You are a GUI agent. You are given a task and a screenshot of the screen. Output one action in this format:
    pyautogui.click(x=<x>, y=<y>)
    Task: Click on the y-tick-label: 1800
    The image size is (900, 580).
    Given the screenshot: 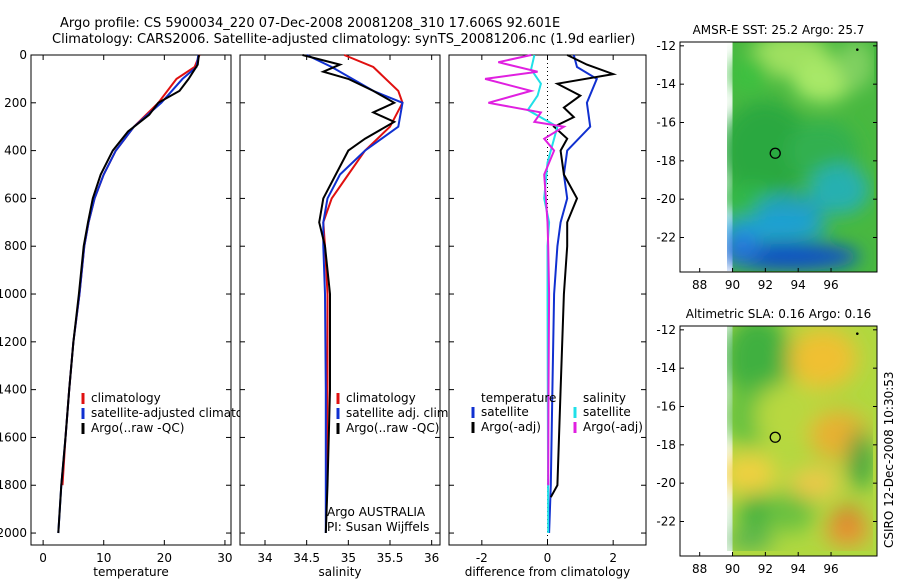 What is the action you would take?
    pyautogui.click(x=13, y=485)
    